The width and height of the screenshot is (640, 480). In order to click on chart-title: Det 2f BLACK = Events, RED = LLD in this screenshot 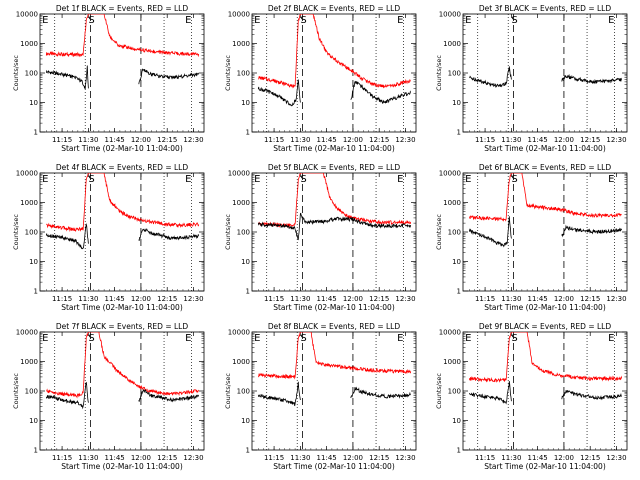, I will do `click(334, 8)`.